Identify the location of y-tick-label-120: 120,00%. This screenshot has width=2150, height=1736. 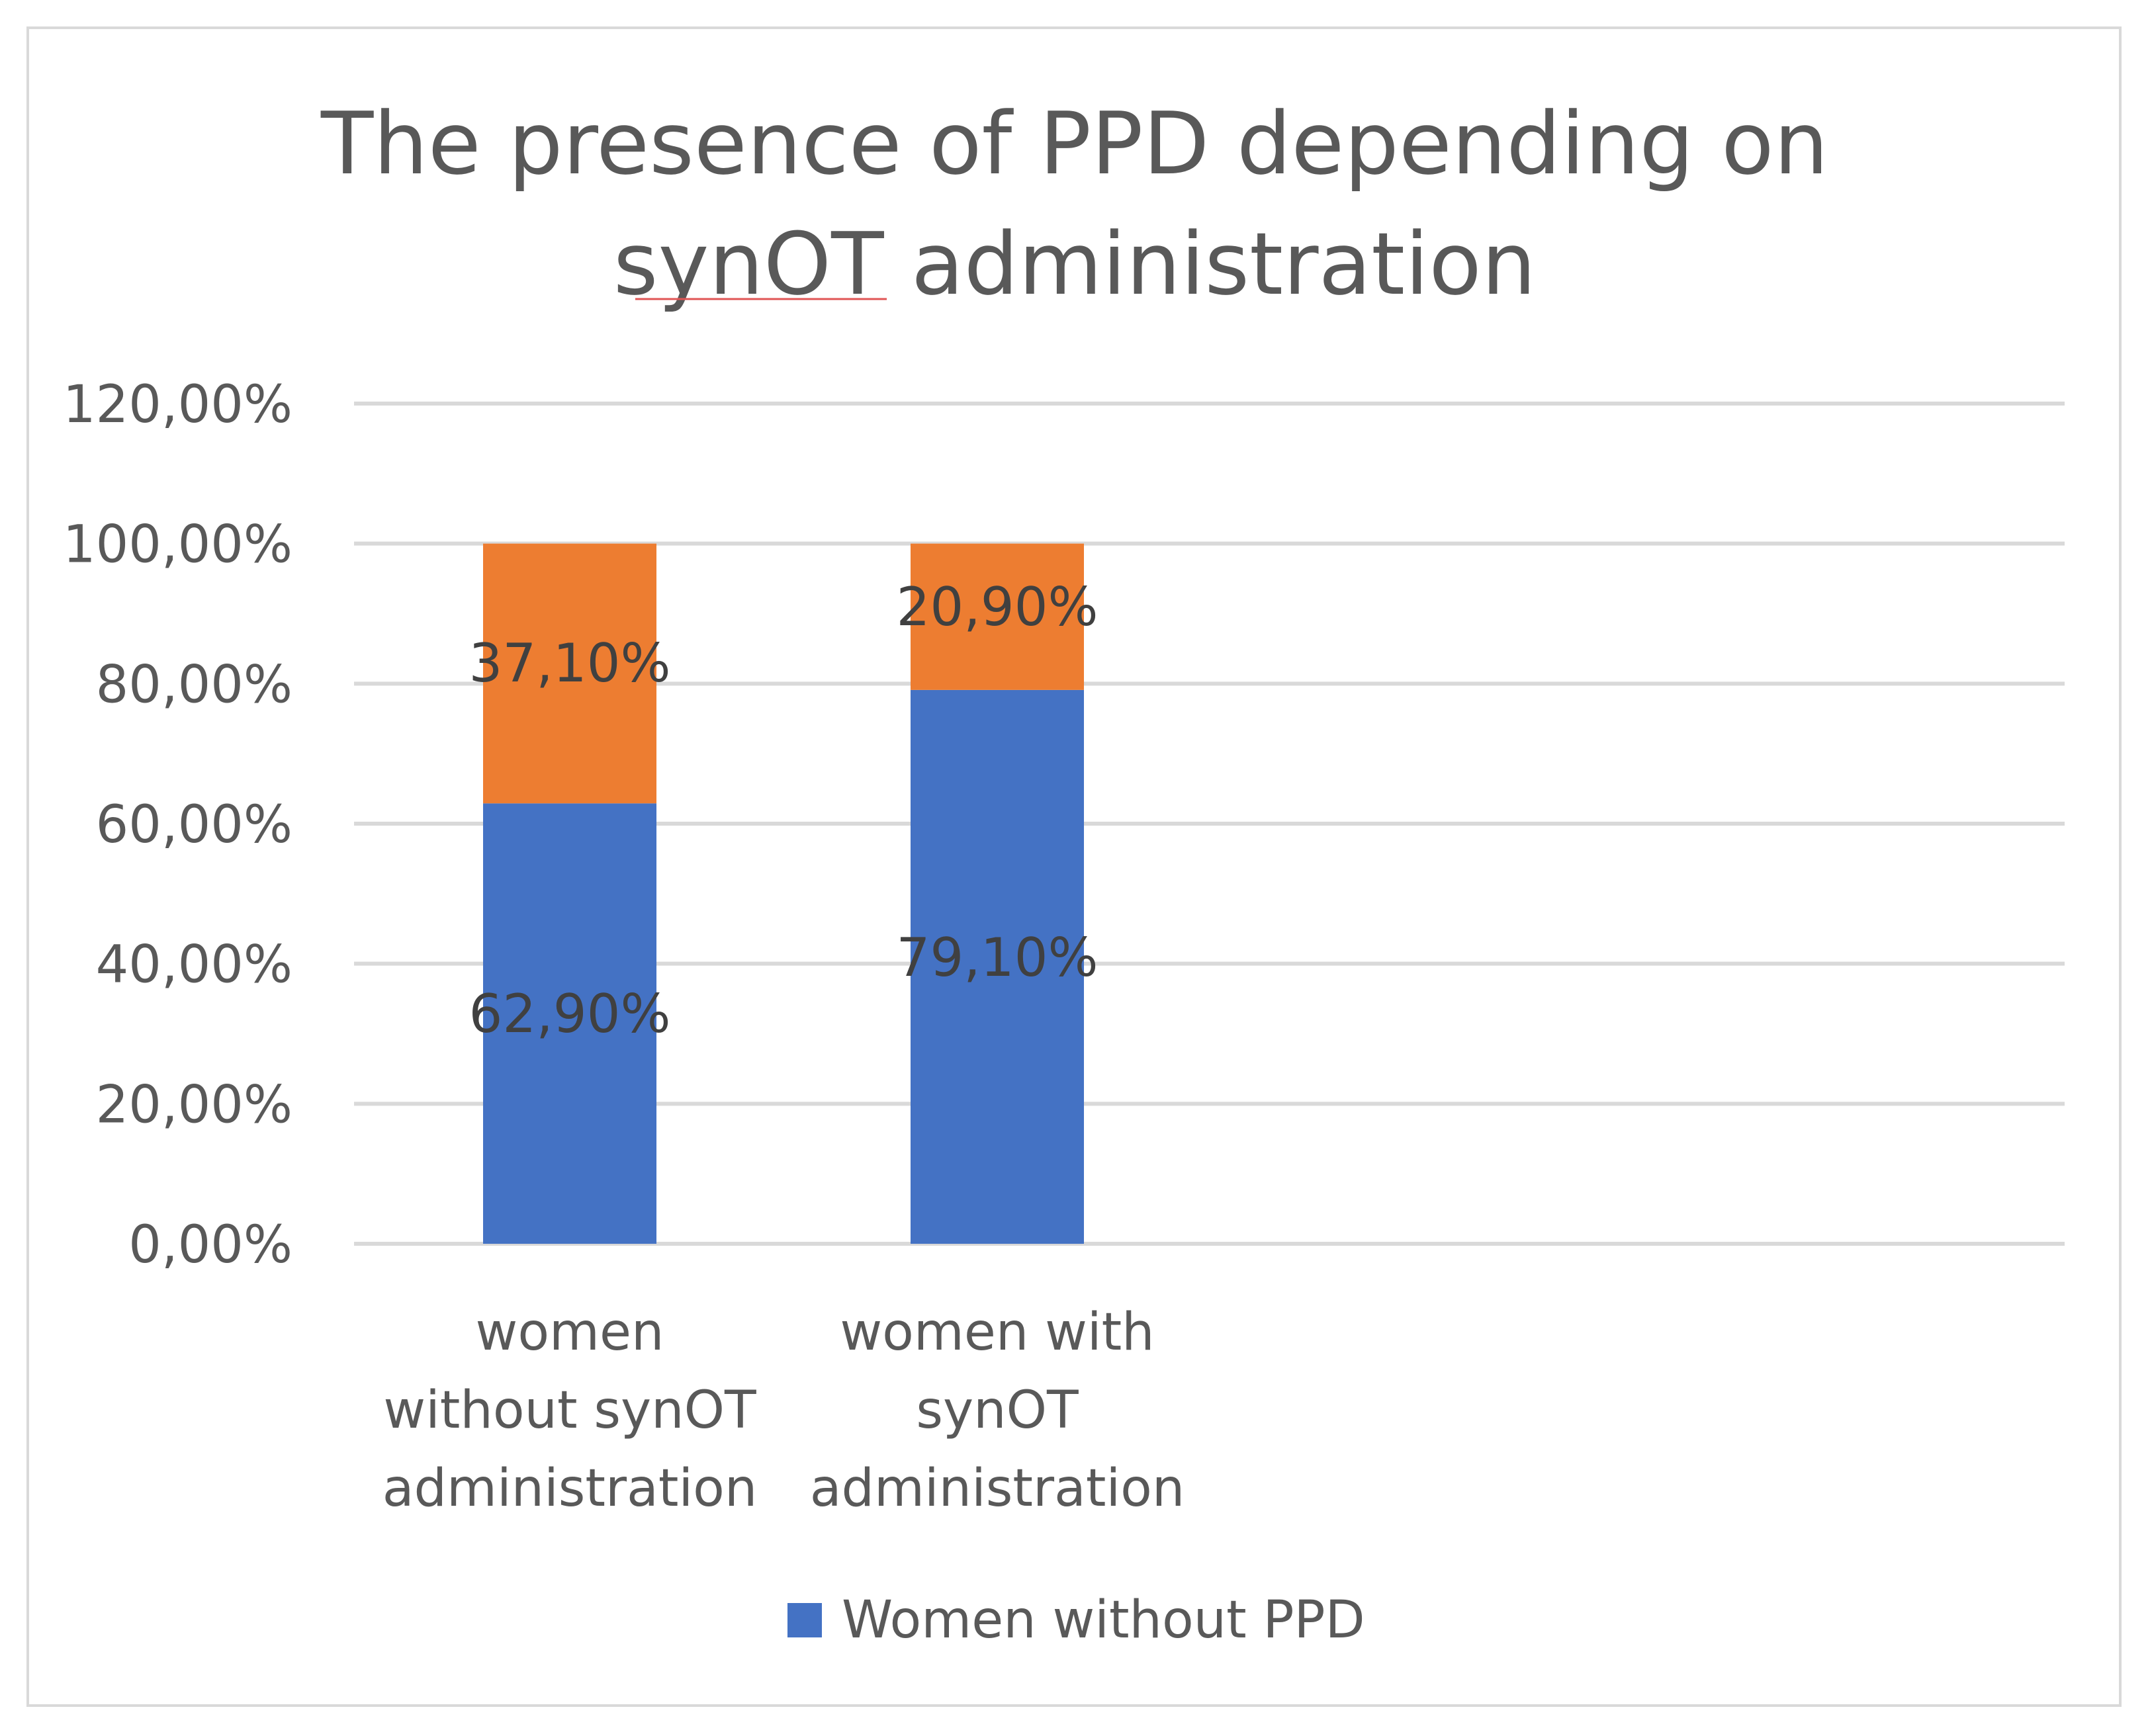
(177, 405).